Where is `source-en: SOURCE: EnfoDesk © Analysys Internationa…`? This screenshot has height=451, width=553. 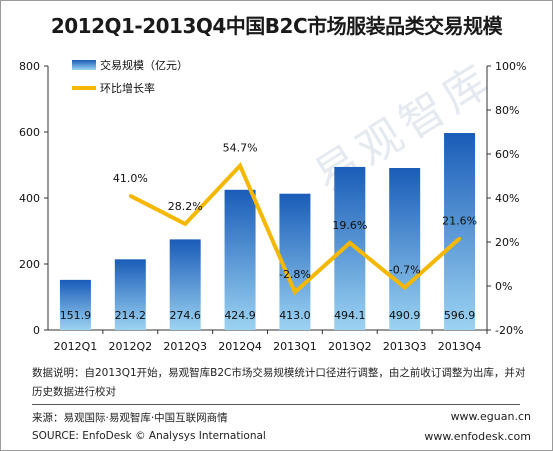 source-en: SOURCE: EnfoDesk © Analysys Internationa… is located at coordinates (149, 436).